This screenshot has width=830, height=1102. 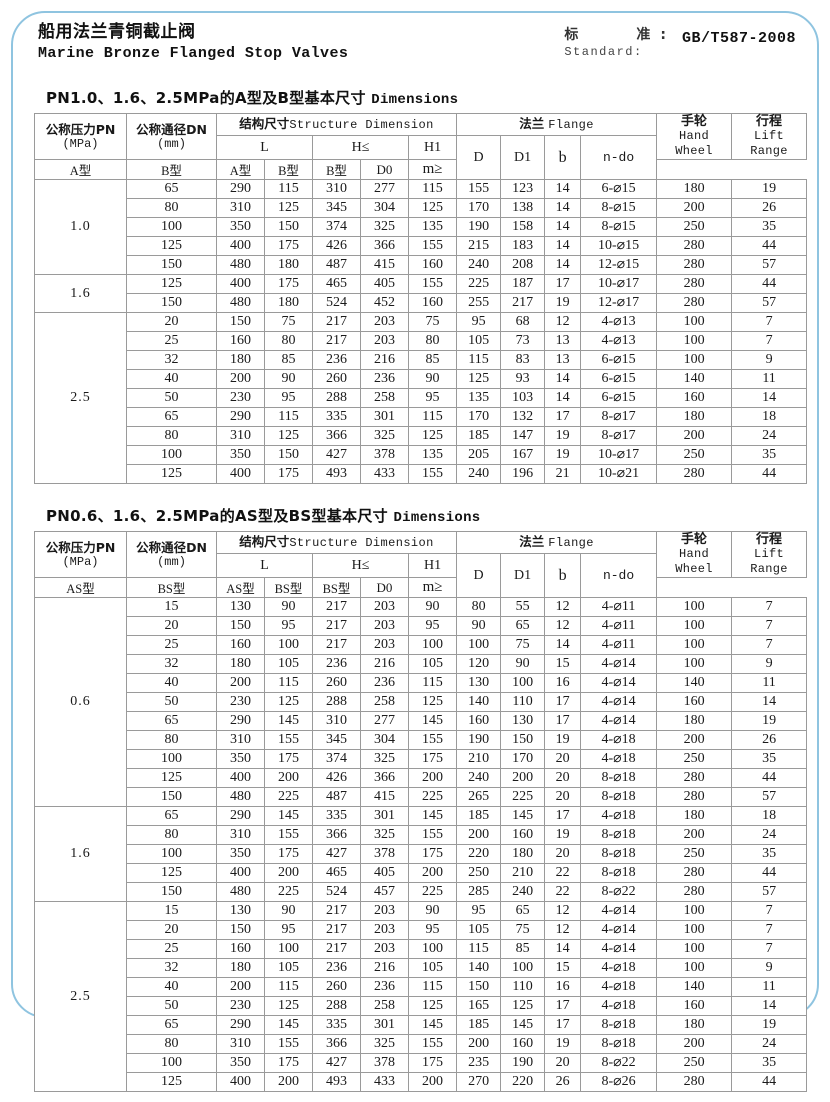 What do you see at coordinates (769, 1006) in the screenshot?
I see `cell-lift: 14` at bounding box center [769, 1006].